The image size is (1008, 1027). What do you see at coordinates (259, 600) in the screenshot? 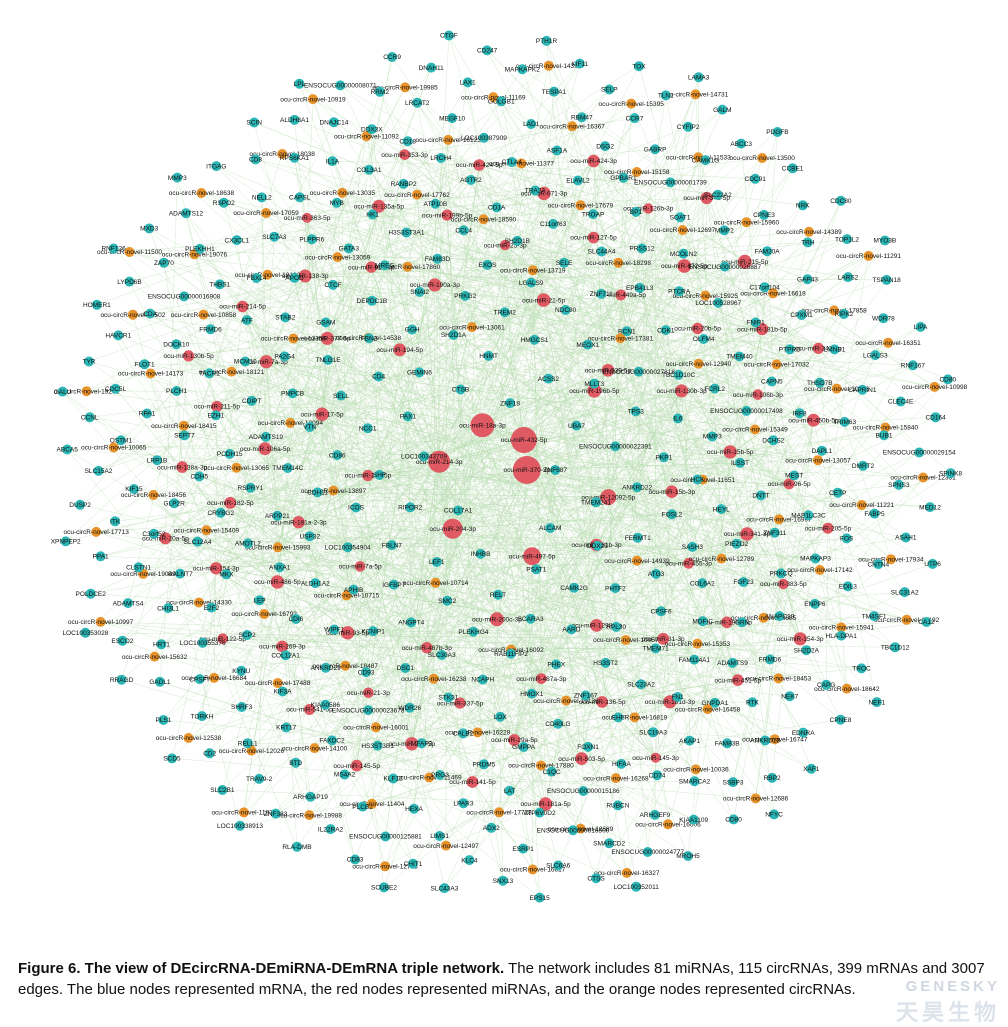
I see `mrna-node: LEP` at bounding box center [259, 600].